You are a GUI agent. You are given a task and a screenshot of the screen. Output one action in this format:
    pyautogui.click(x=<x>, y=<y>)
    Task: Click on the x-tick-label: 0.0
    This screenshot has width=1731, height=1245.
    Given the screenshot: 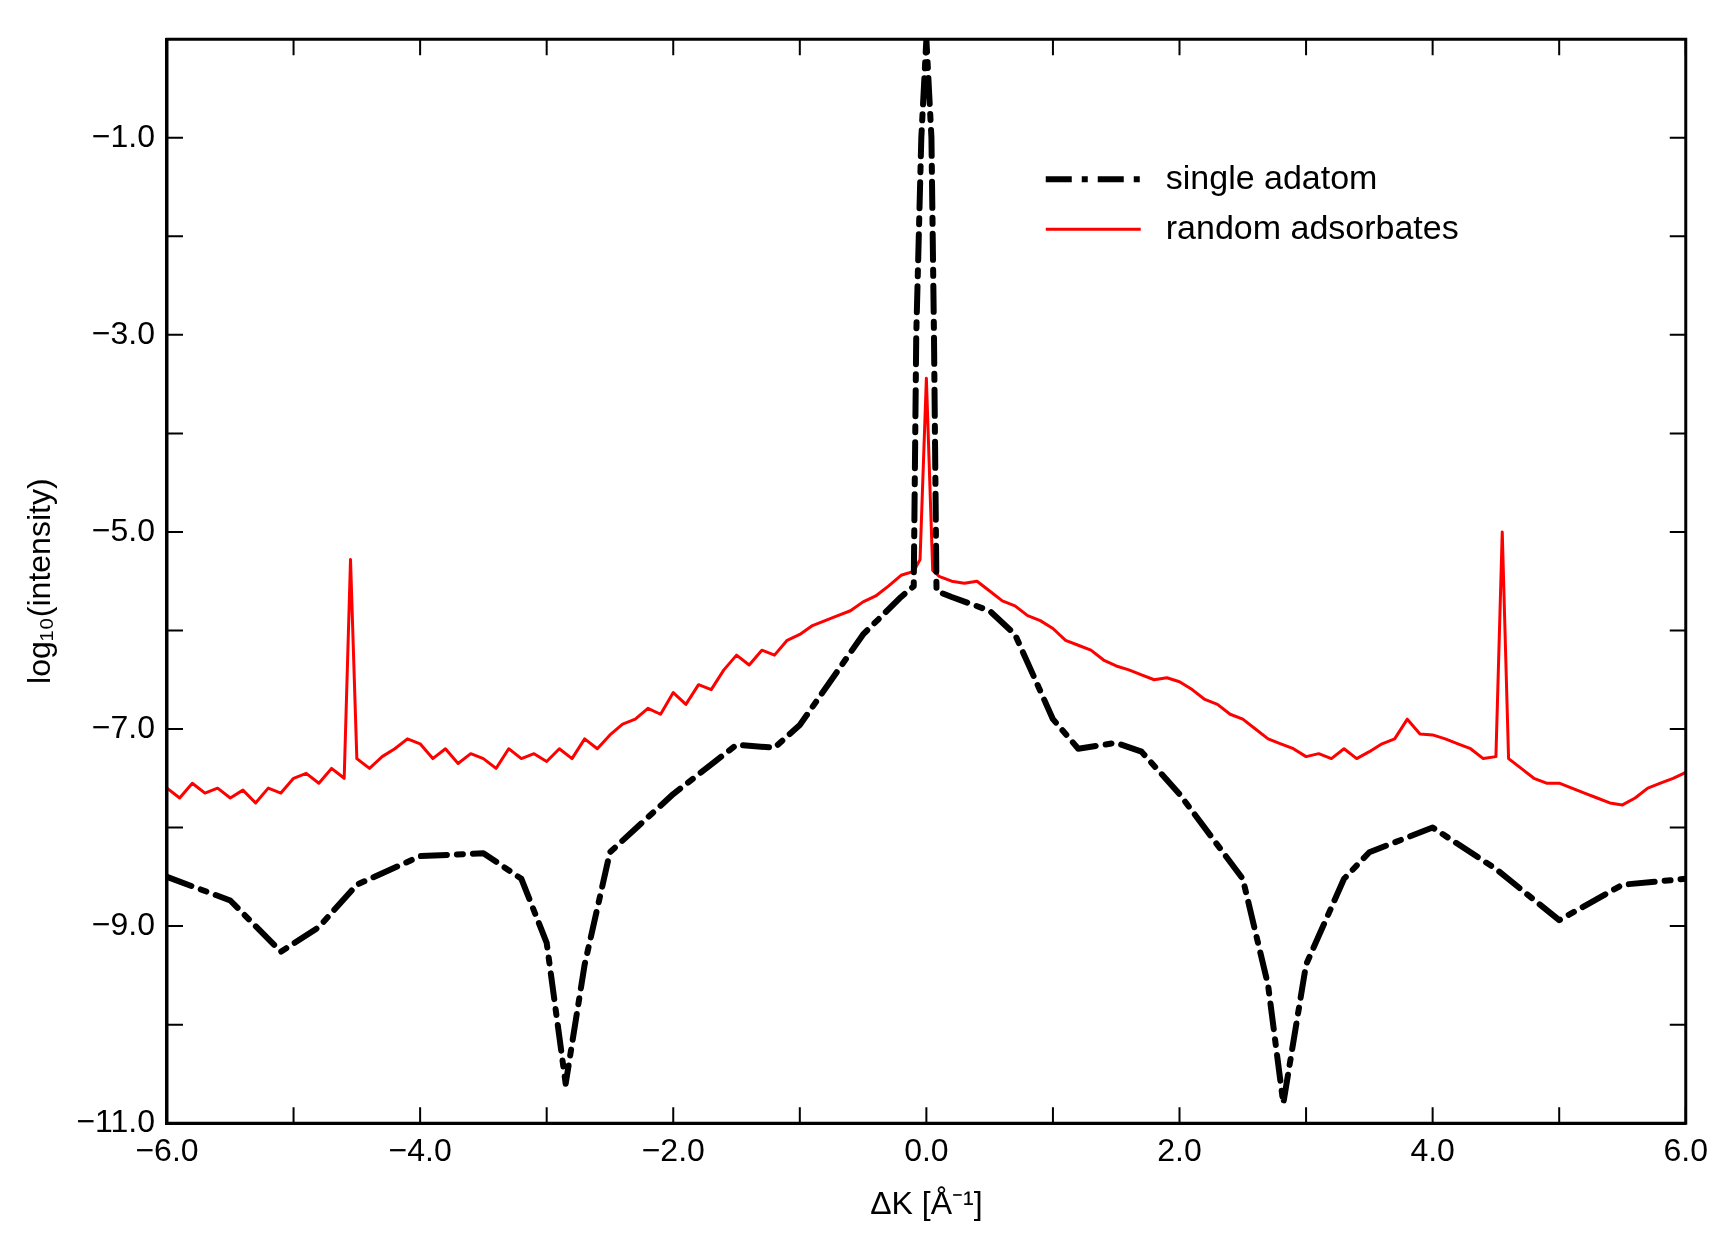 What is the action you would take?
    pyautogui.click(x=926, y=1150)
    